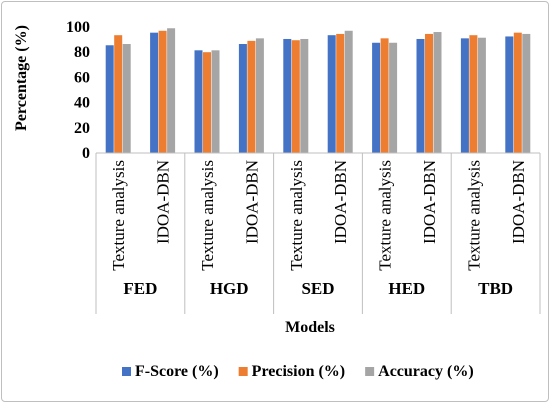 The image size is (550, 406). What do you see at coordinates (82, 103) in the screenshot?
I see `y-tick-label: 40` at bounding box center [82, 103].